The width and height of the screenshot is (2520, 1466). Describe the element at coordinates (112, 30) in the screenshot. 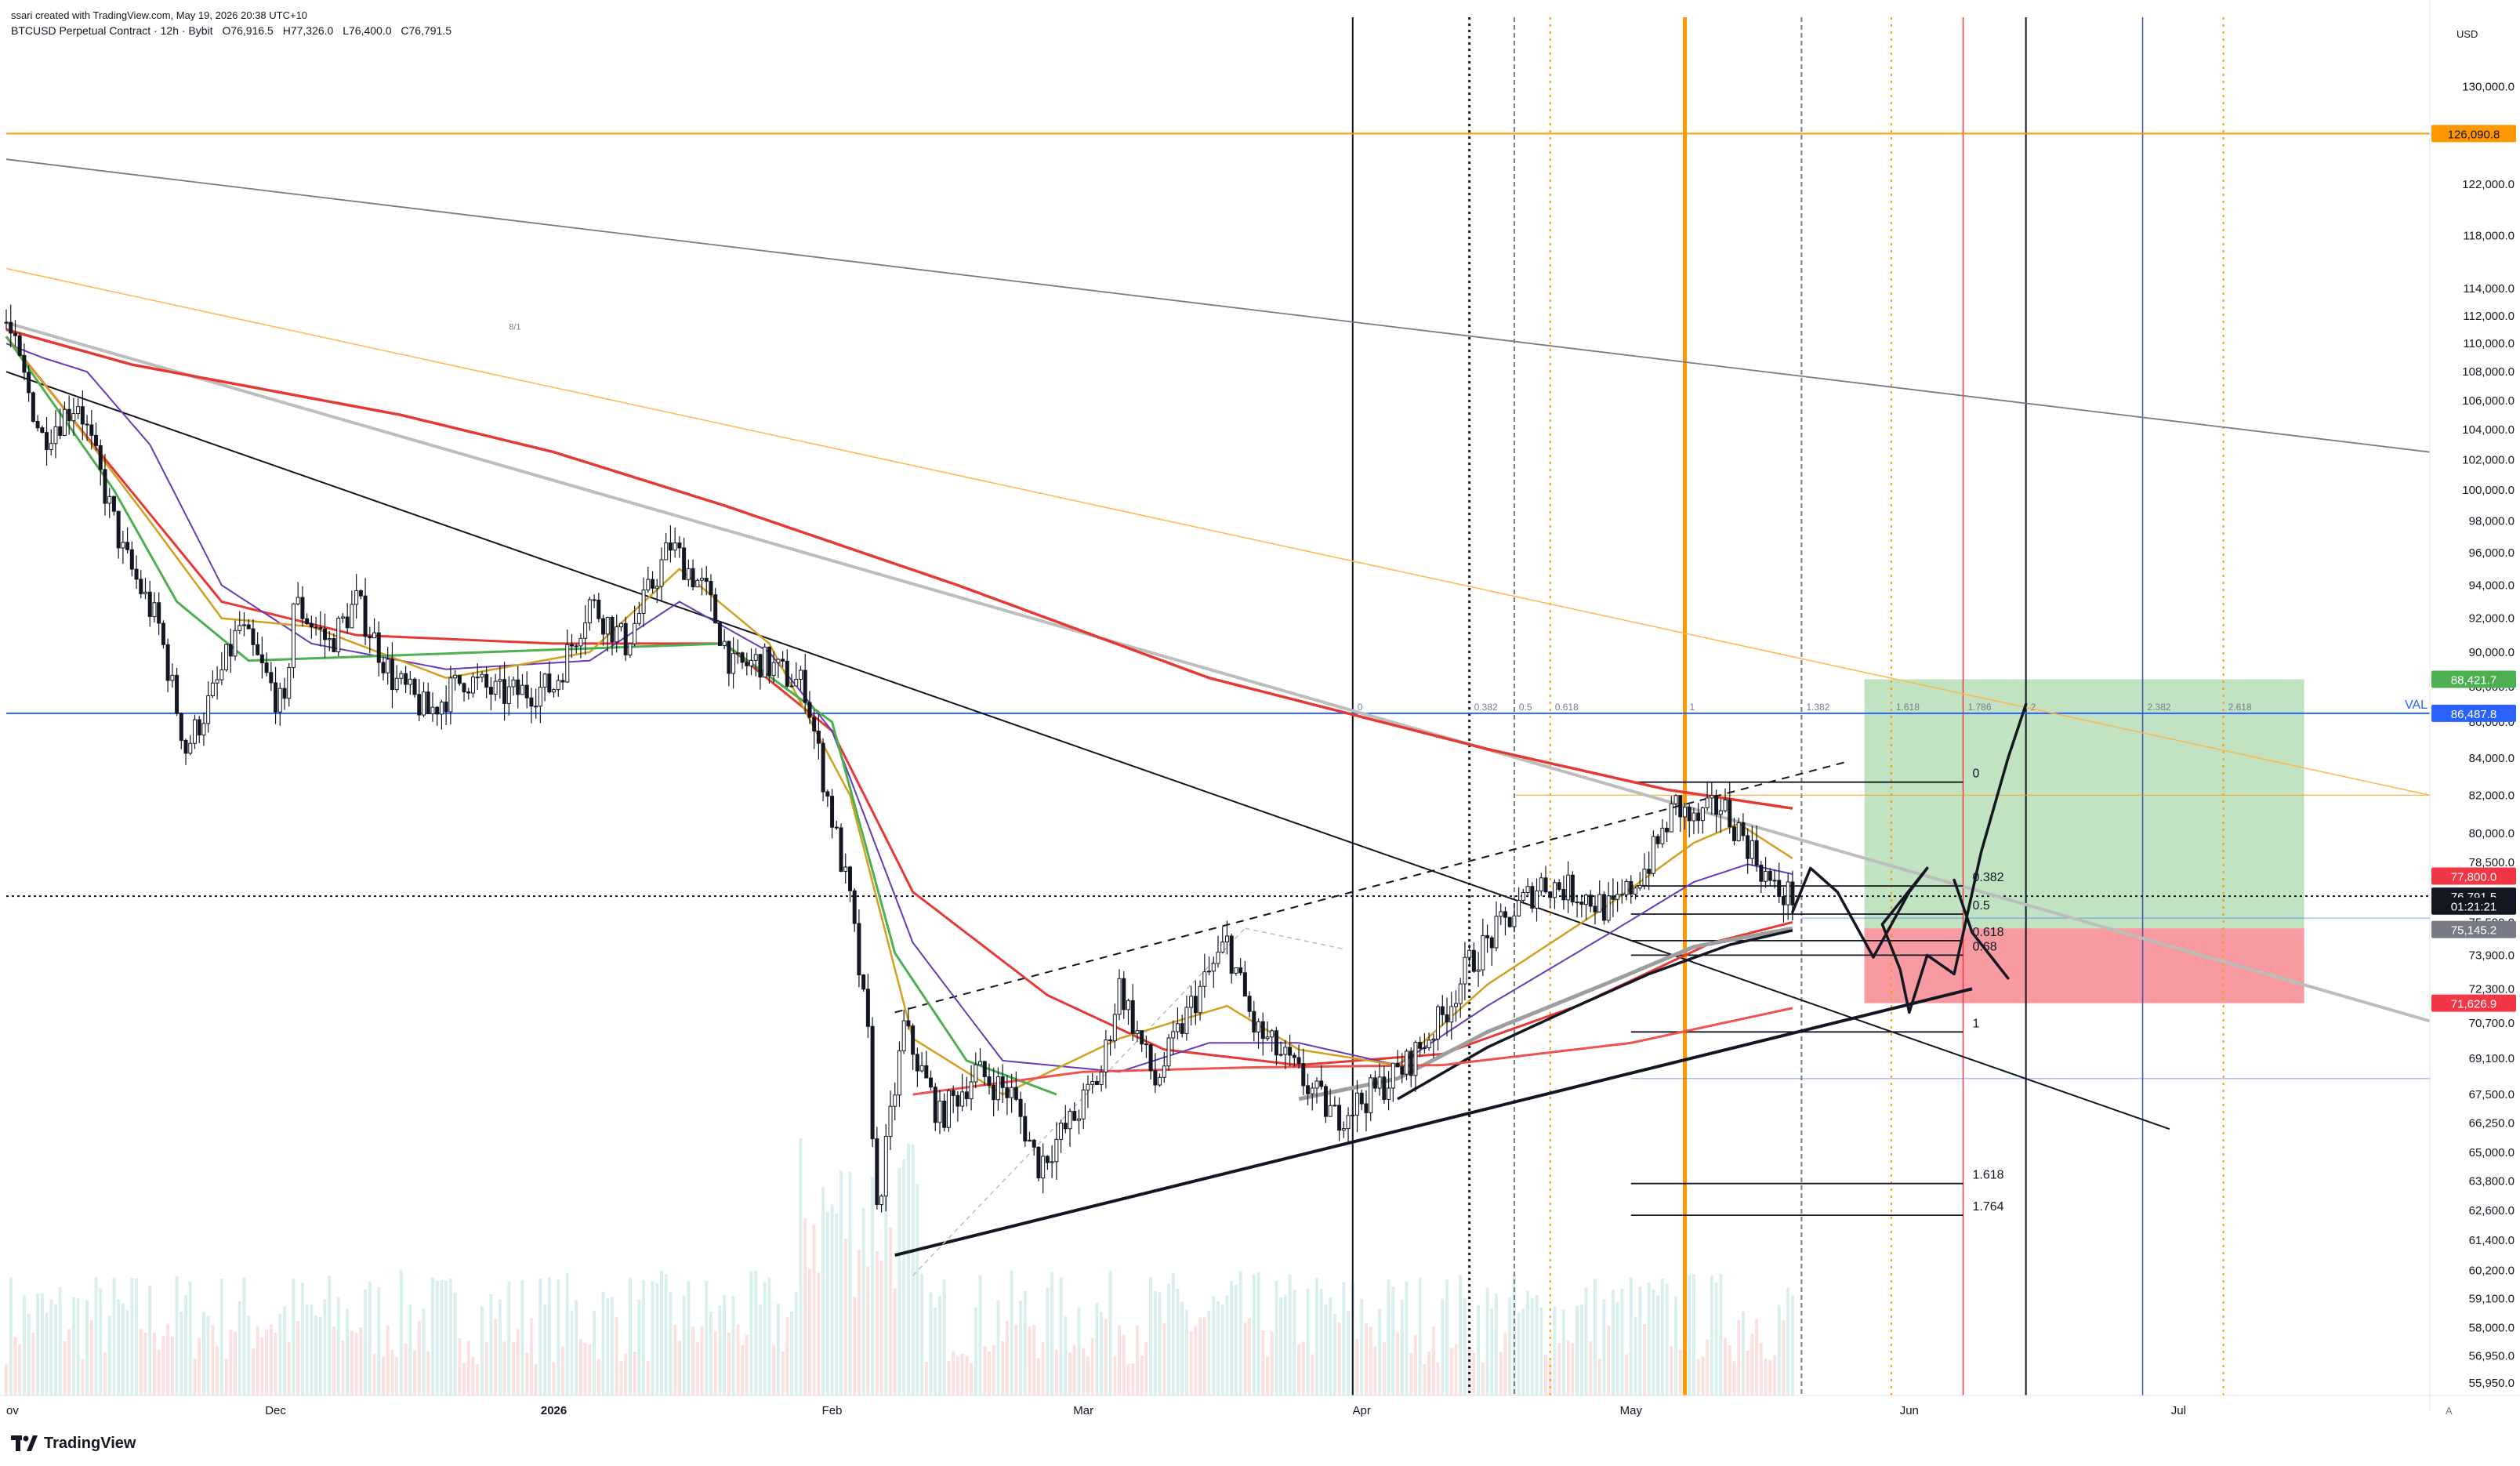

I see `symbol-title: BTCUSD Perpetual Contract · 12h · Bybit` at that location.